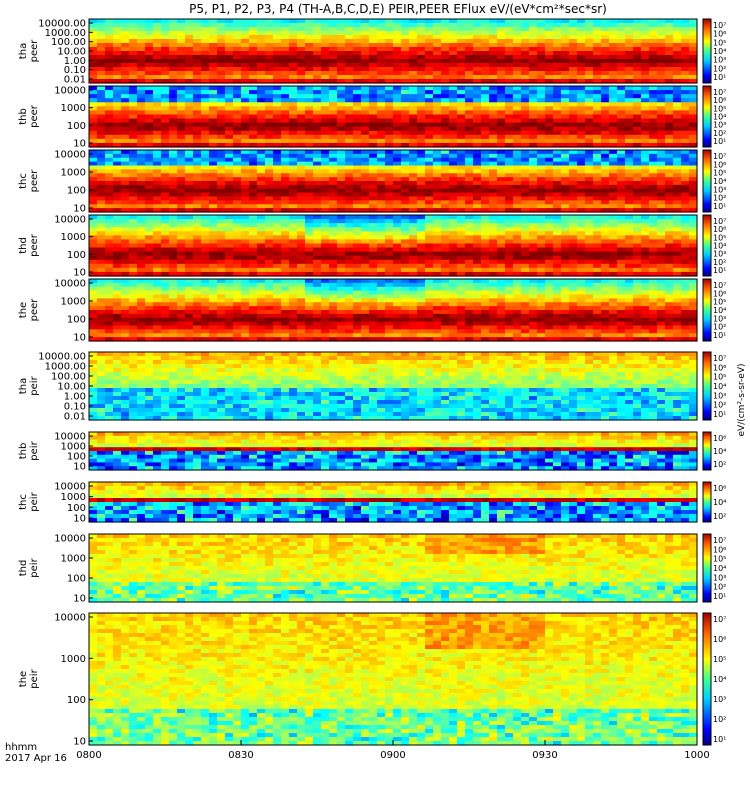 The height and width of the screenshot is (800, 750). I want to click on panel-ylabel: thbpeer, so click(29, 116).